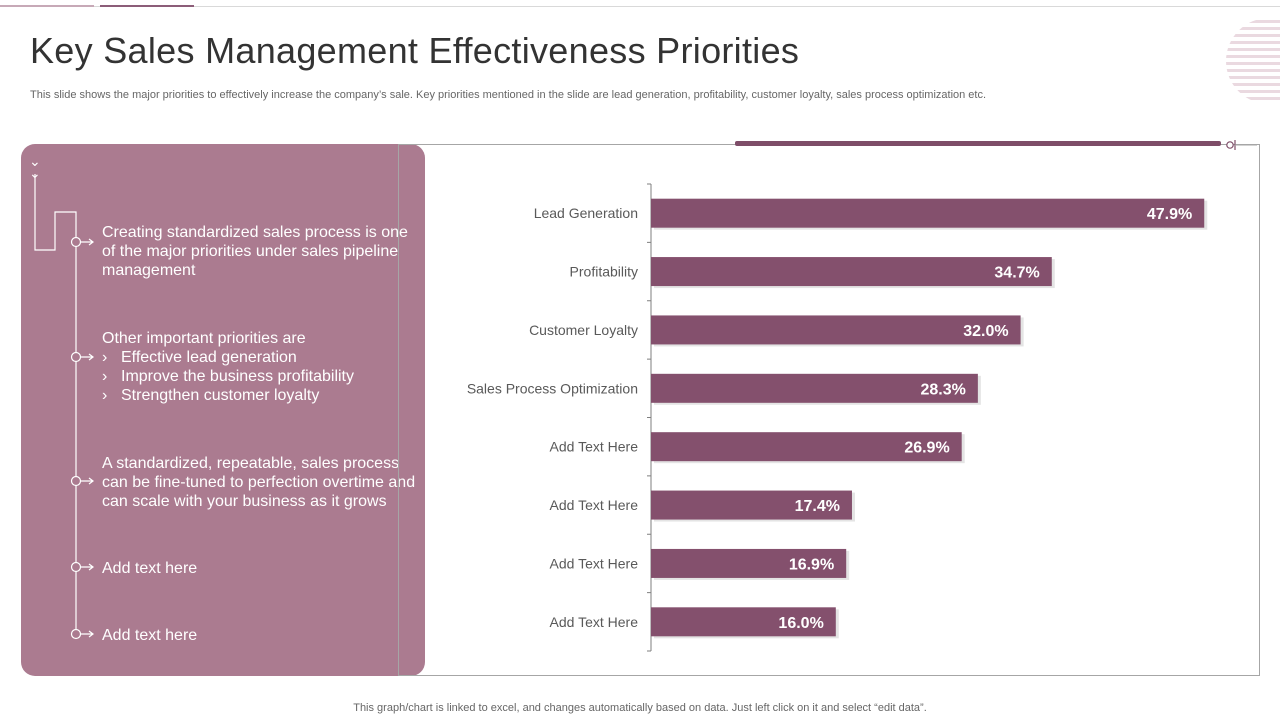 Image resolution: width=1280 pixels, height=720 pixels. What do you see at coordinates (199, 357) in the screenshot?
I see `priority-subitem: › Effective lead generation` at bounding box center [199, 357].